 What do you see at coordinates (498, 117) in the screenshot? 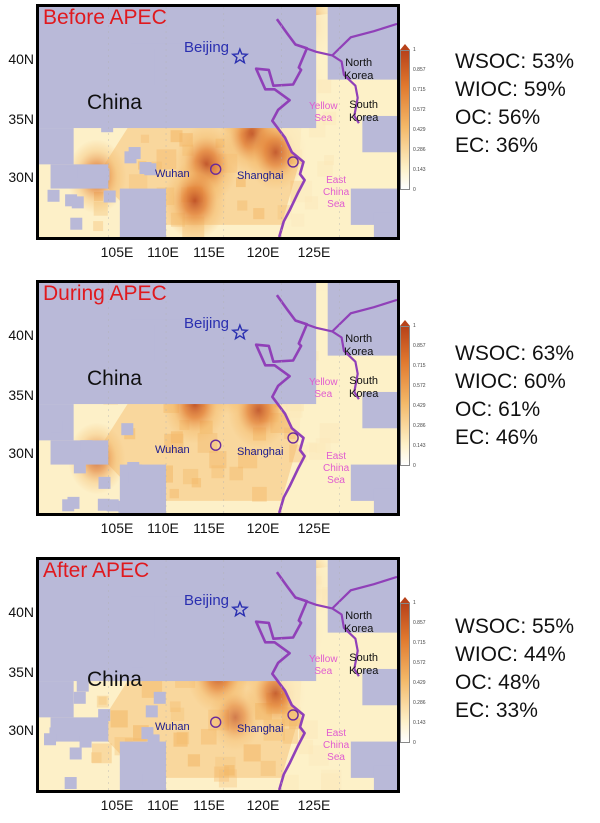
I see `oc-stat: OC: 56%` at bounding box center [498, 117].